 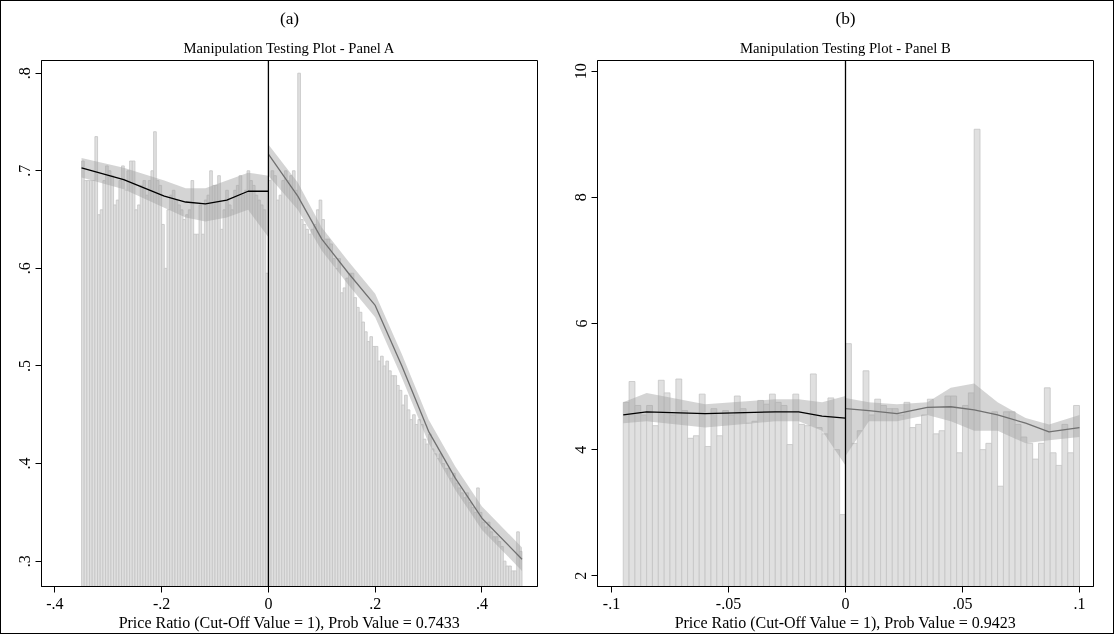 I want to click on y-tick-label: 2, so click(x=581, y=575).